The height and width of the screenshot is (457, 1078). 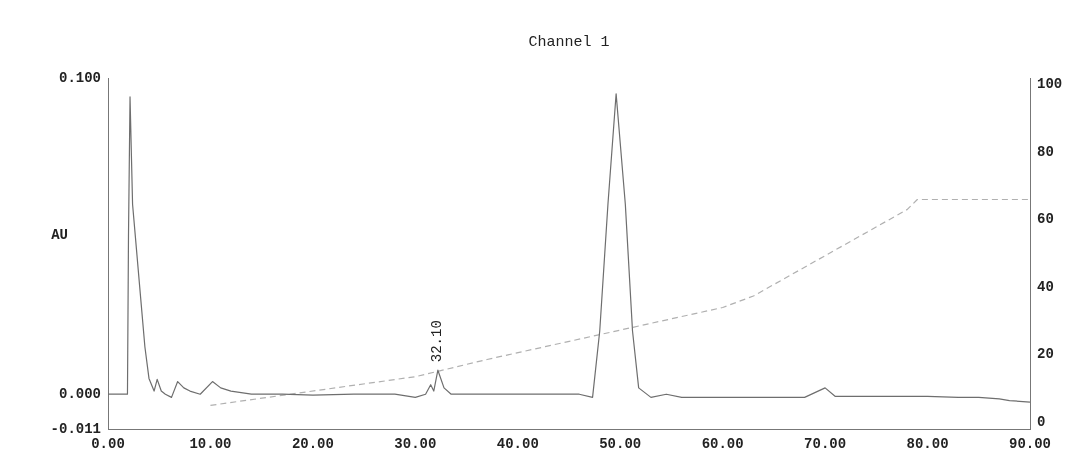 I want to click on y-tick-label: 0.000, so click(x=79, y=393).